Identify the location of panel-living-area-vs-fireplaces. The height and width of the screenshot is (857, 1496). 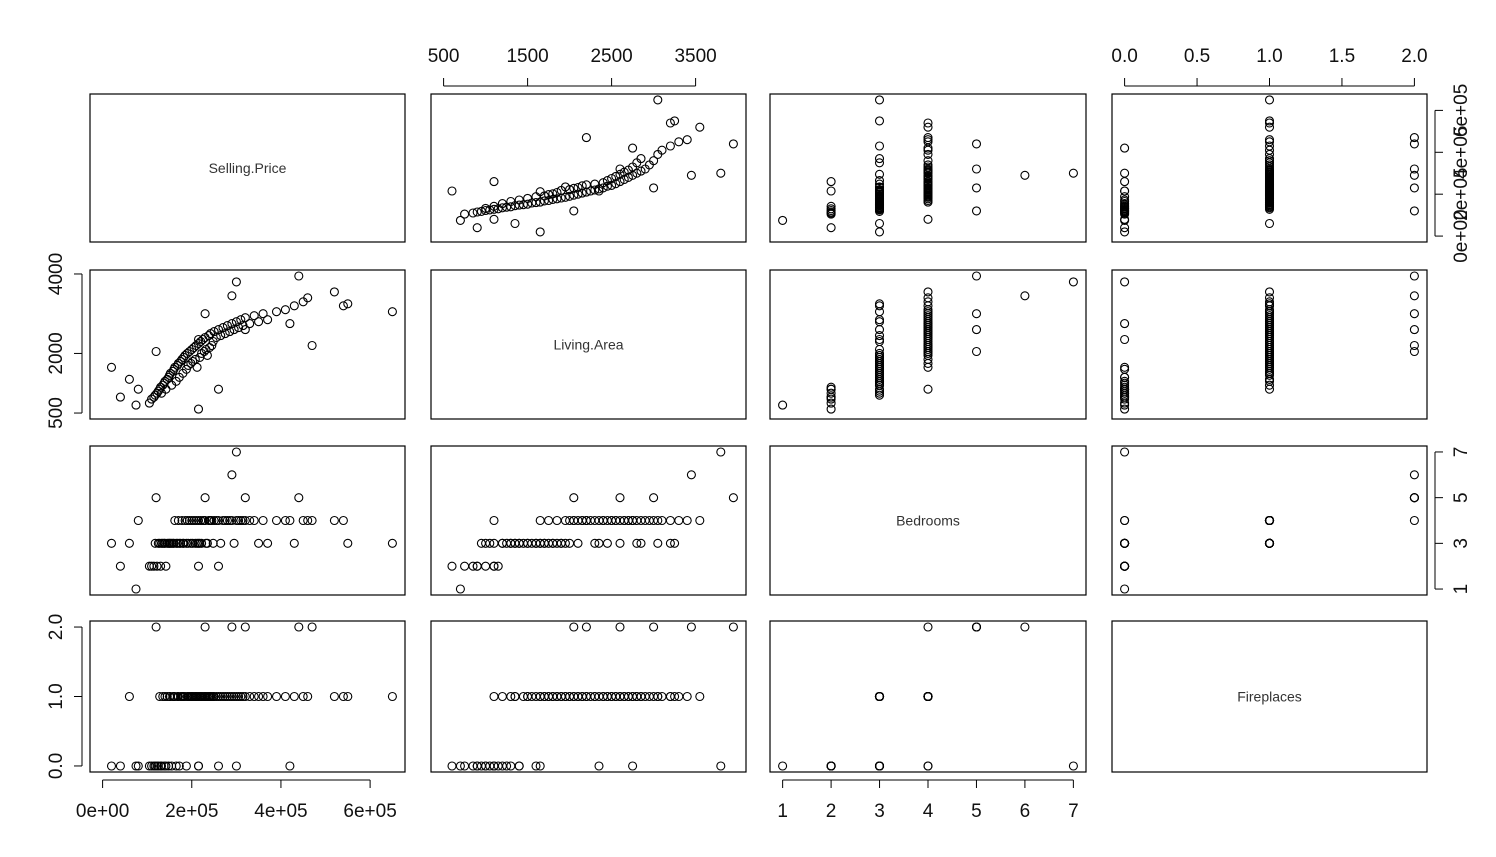
(1269, 344).